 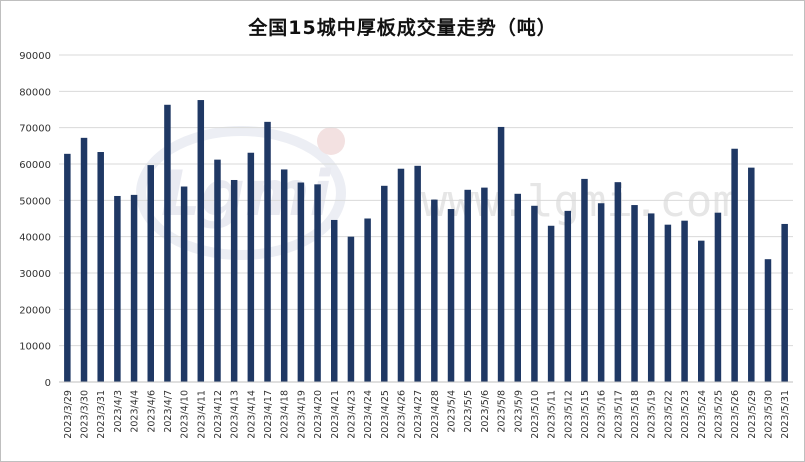 What do you see at coordinates (685, 414) in the screenshot?
I see `x-tick-label: 2023/5/23` at bounding box center [685, 414].